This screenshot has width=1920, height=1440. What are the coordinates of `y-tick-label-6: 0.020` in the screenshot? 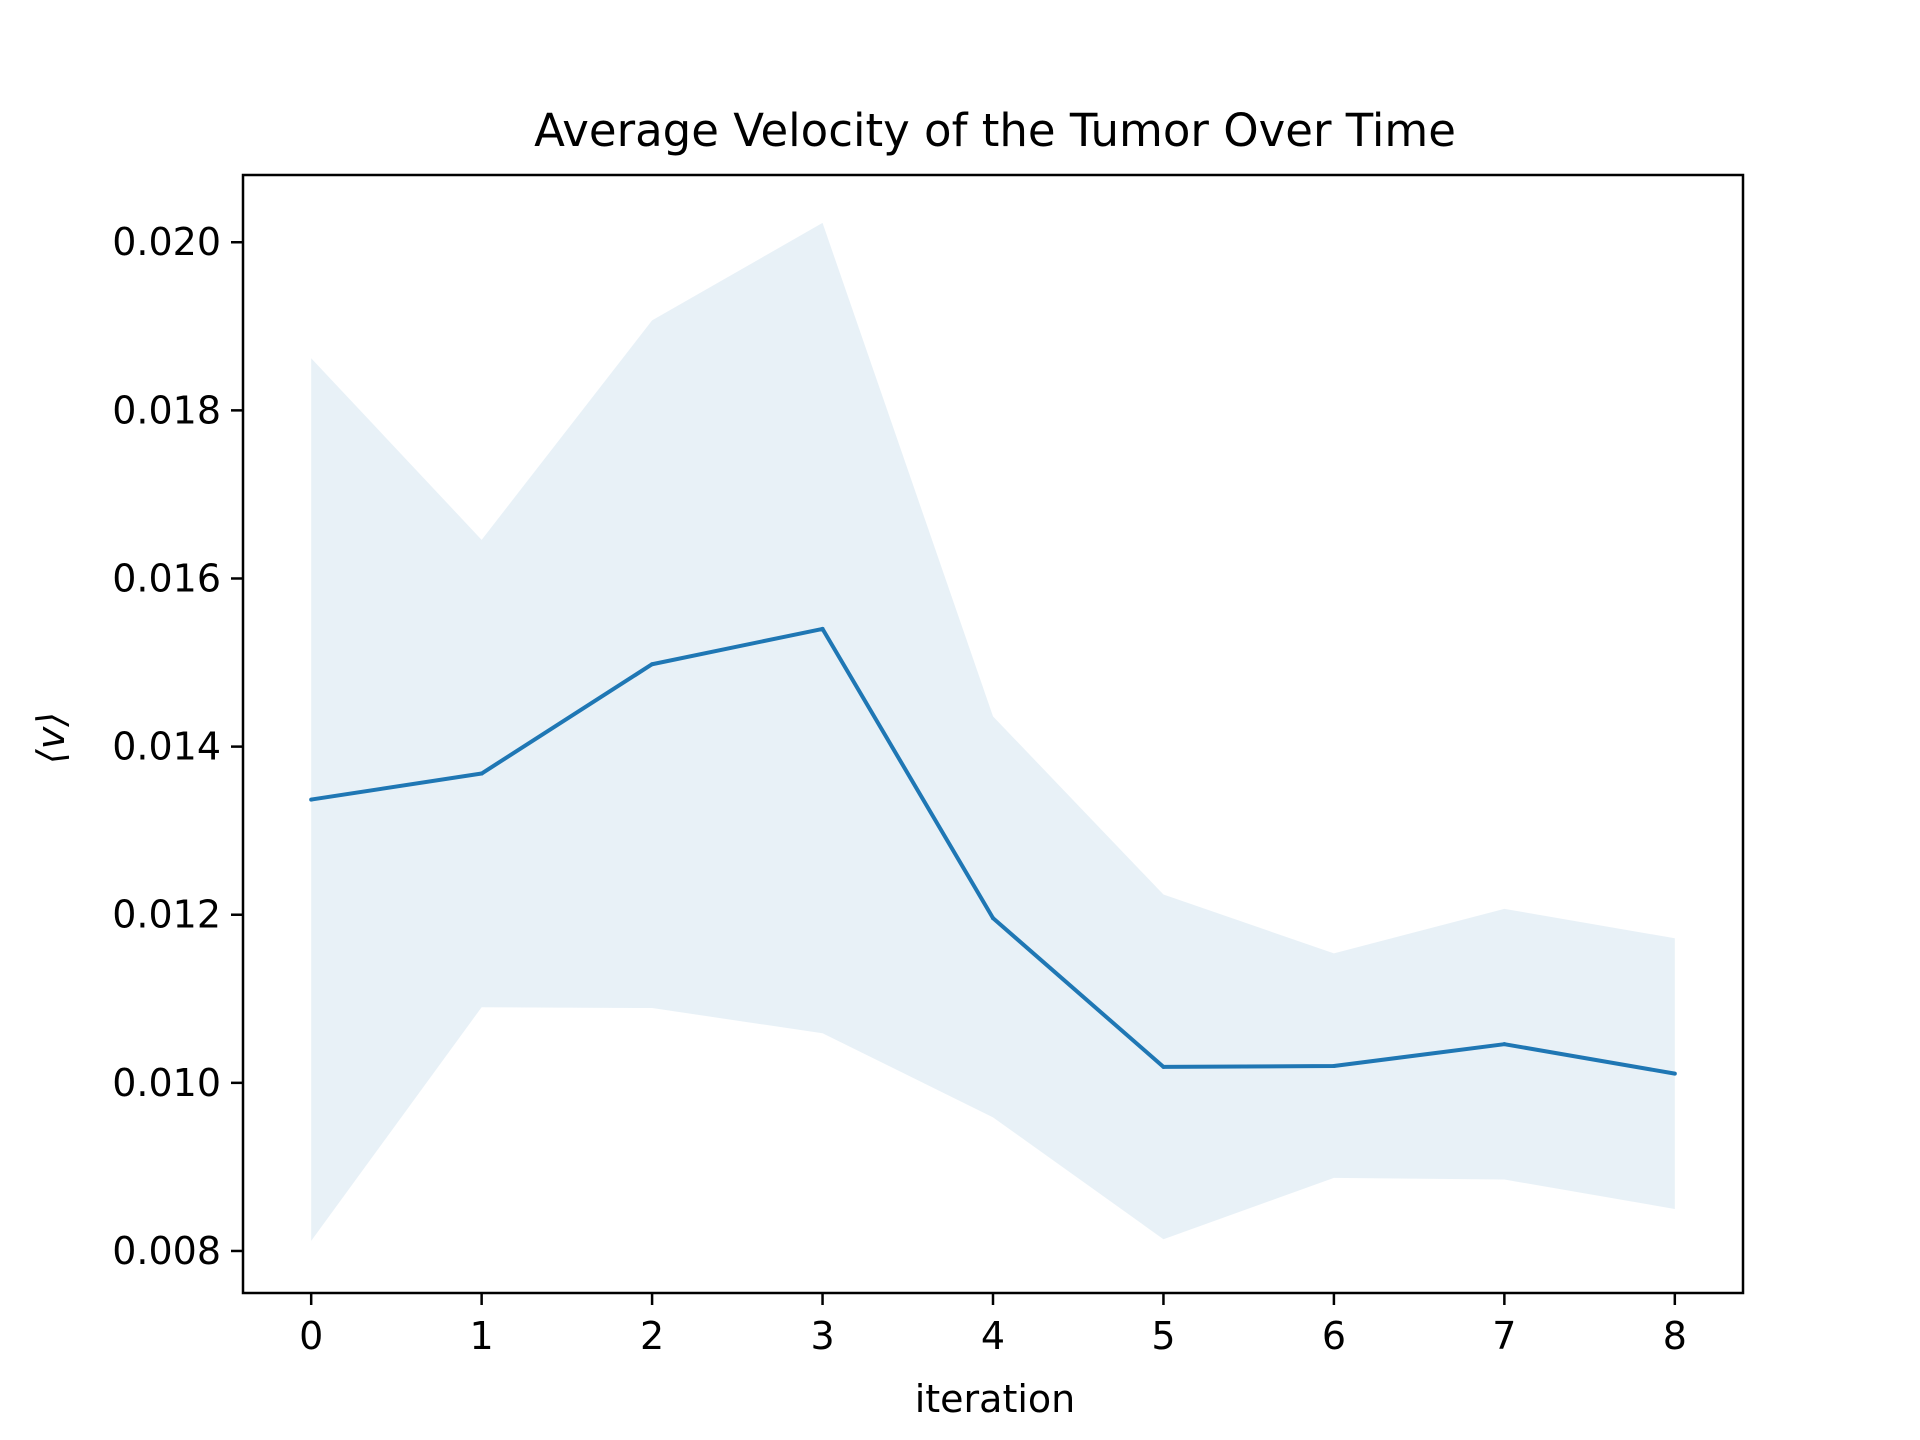 It's located at (166, 242).